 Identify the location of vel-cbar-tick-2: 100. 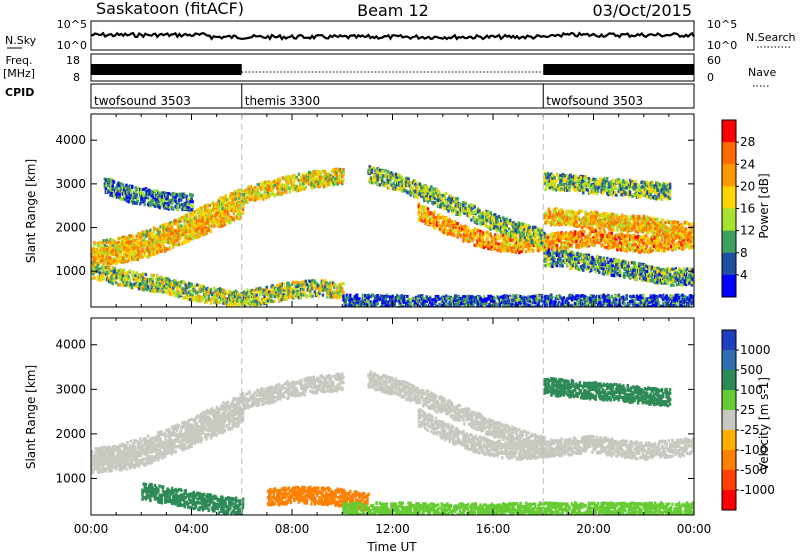
(751, 390).